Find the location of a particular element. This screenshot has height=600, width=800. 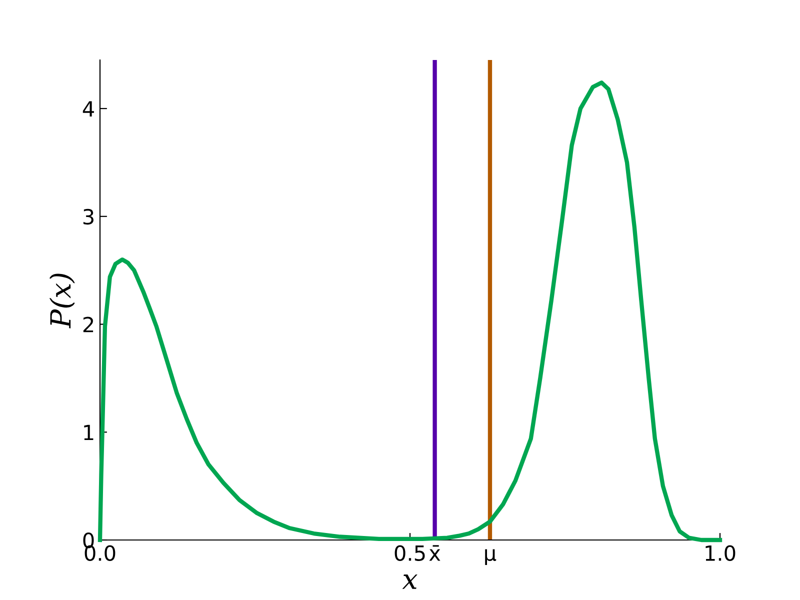

x-tick-label: μ is located at coordinates (490, 557).